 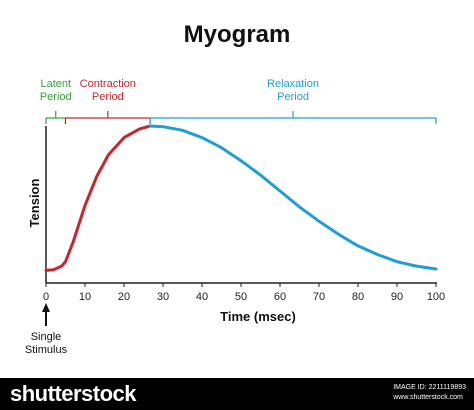 What do you see at coordinates (98, 198) in the screenshot?
I see `series-line` at bounding box center [98, 198].